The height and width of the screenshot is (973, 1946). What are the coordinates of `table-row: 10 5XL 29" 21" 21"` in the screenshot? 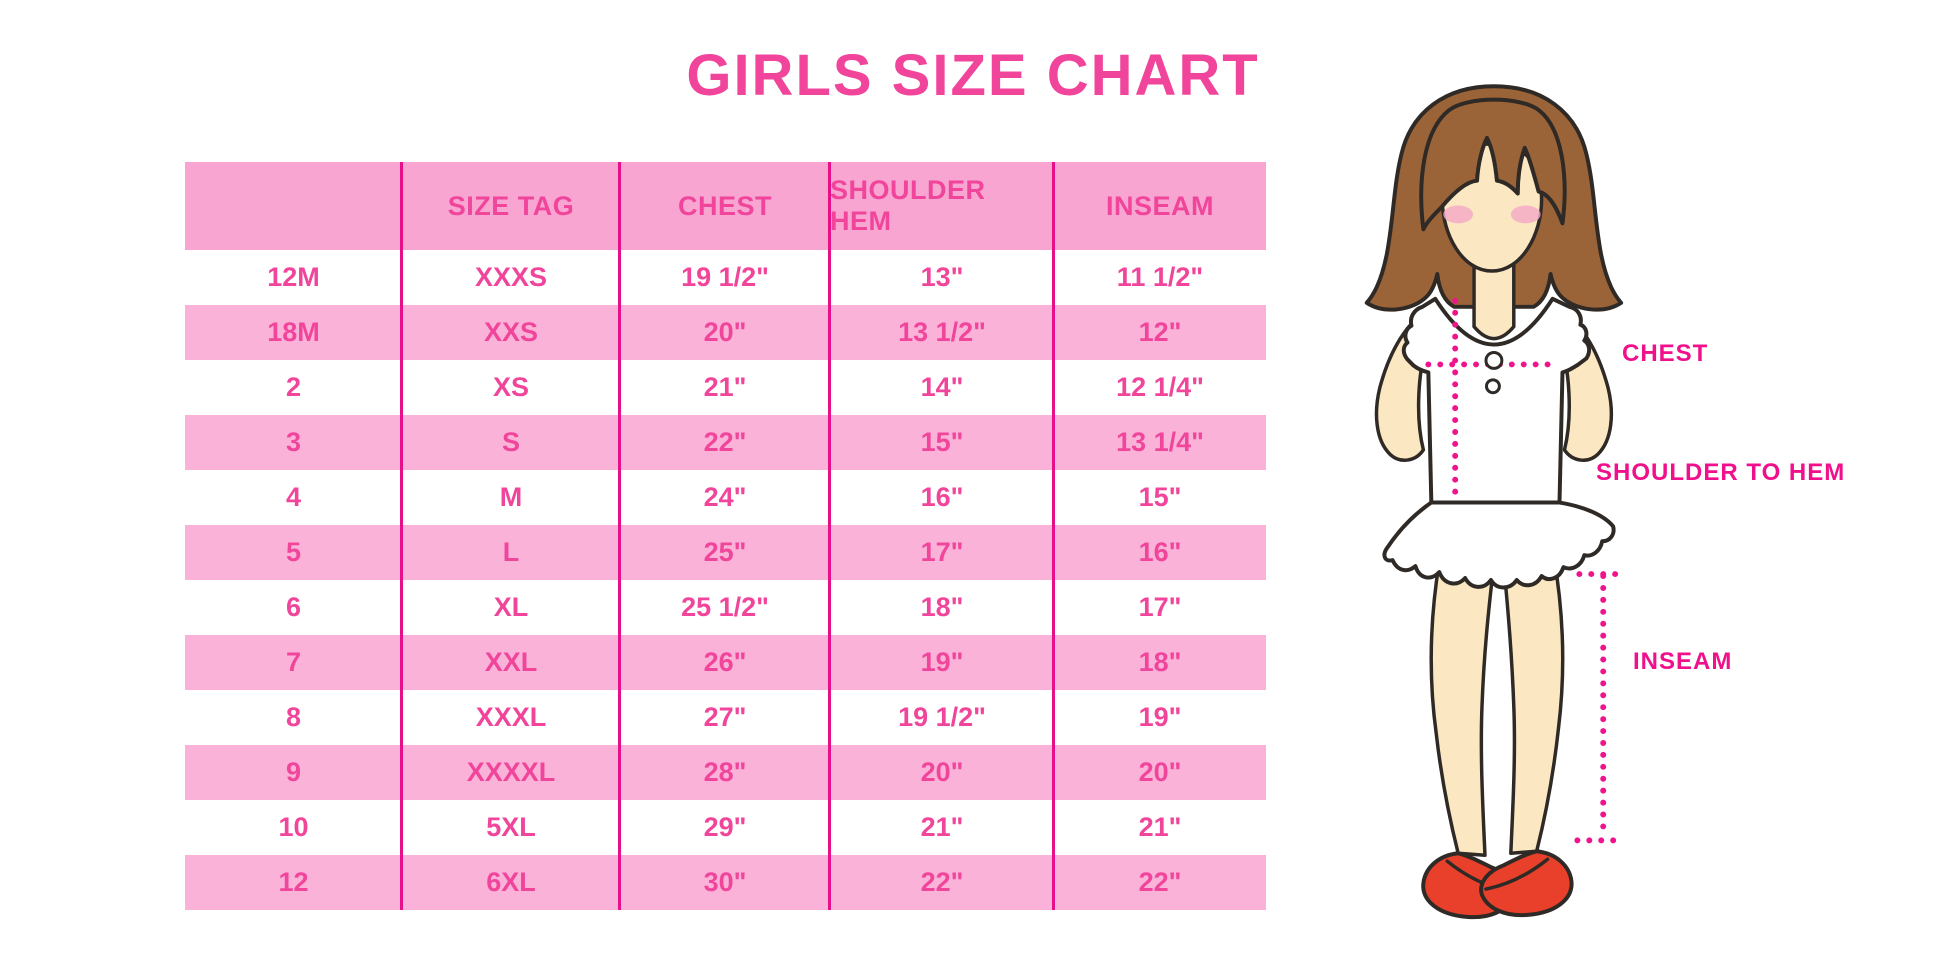 It's located at (725, 827).